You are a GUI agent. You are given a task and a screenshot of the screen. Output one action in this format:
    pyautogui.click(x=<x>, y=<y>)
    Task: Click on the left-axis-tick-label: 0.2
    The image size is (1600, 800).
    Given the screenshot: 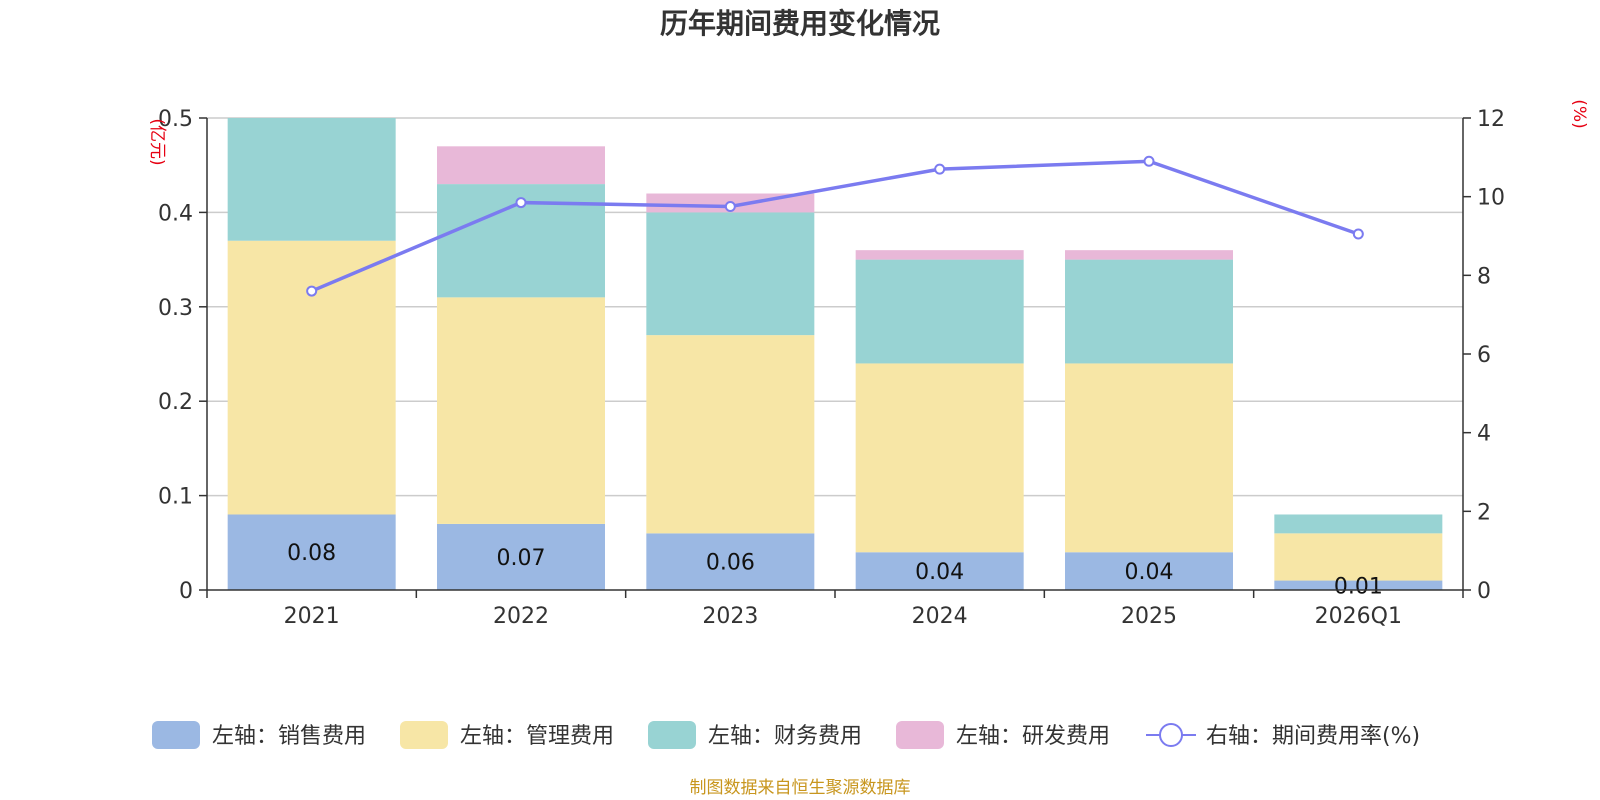 What is the action you would take?
    pyautogui.click(x=175, y=402)
    